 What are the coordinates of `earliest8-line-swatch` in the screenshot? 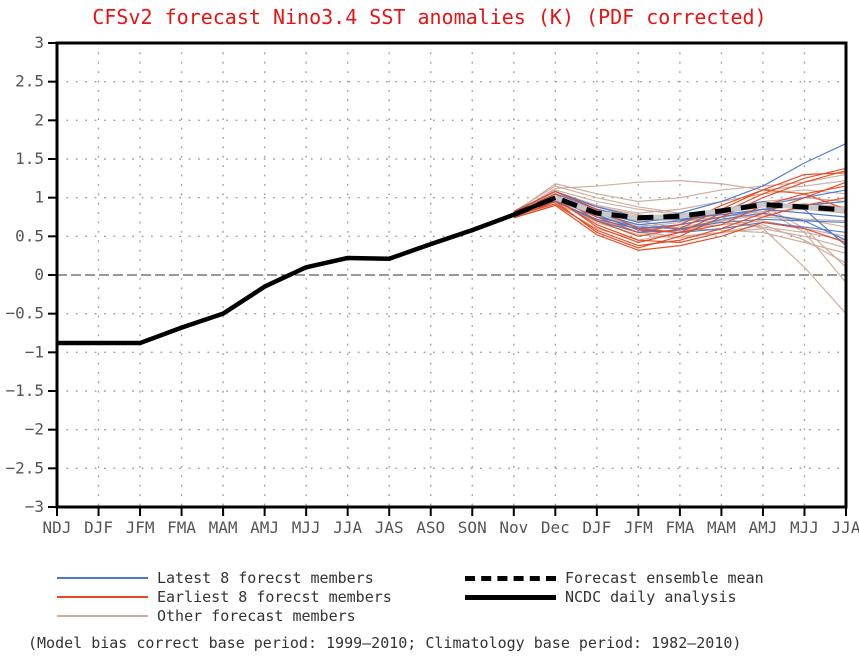 It's located at (102, 597).